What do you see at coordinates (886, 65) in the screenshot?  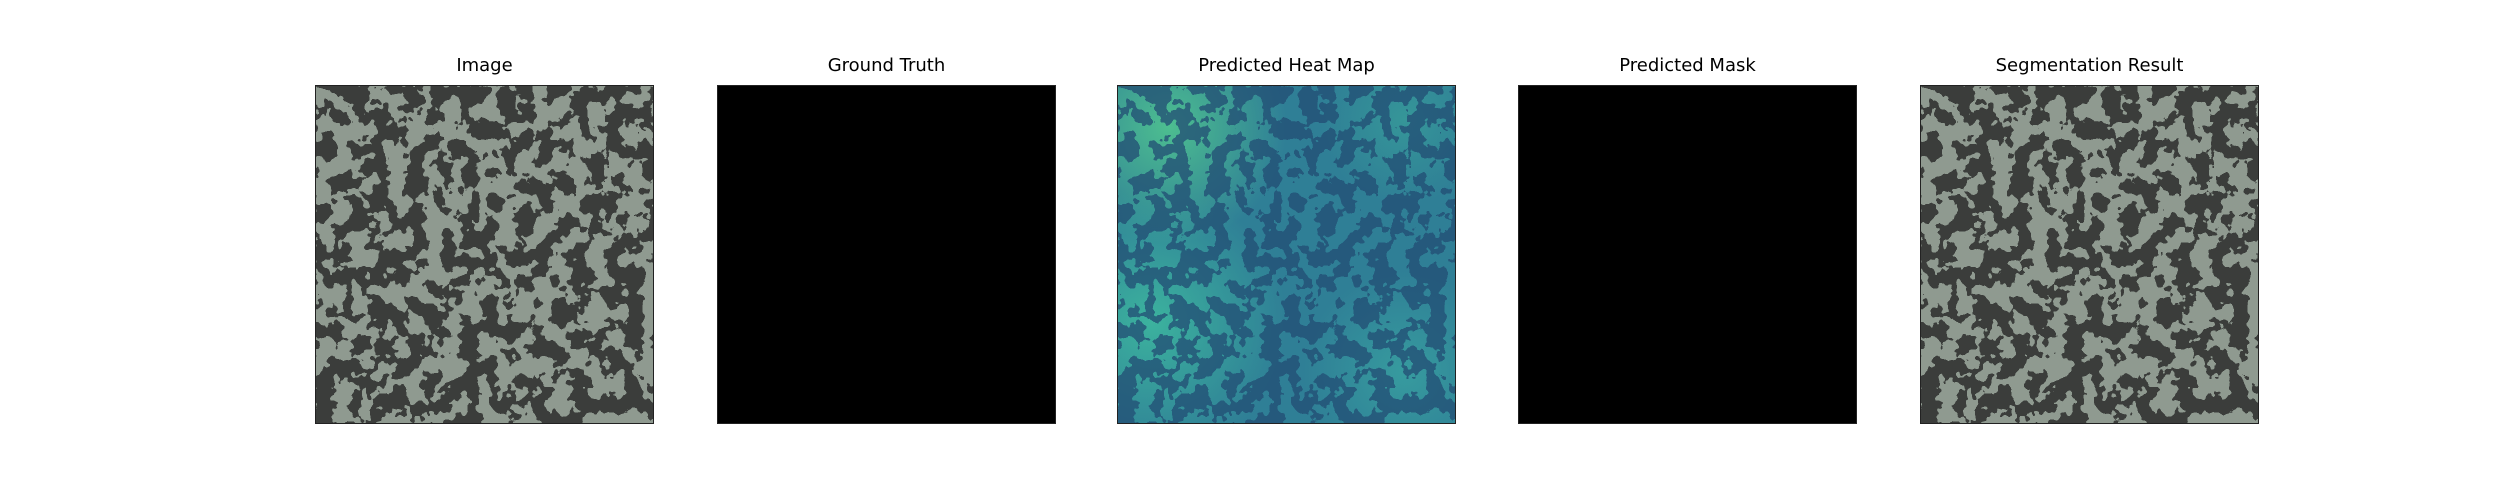 I see `panel-title-ground-truth: Ground Truth` at bounding box center [886, 65].